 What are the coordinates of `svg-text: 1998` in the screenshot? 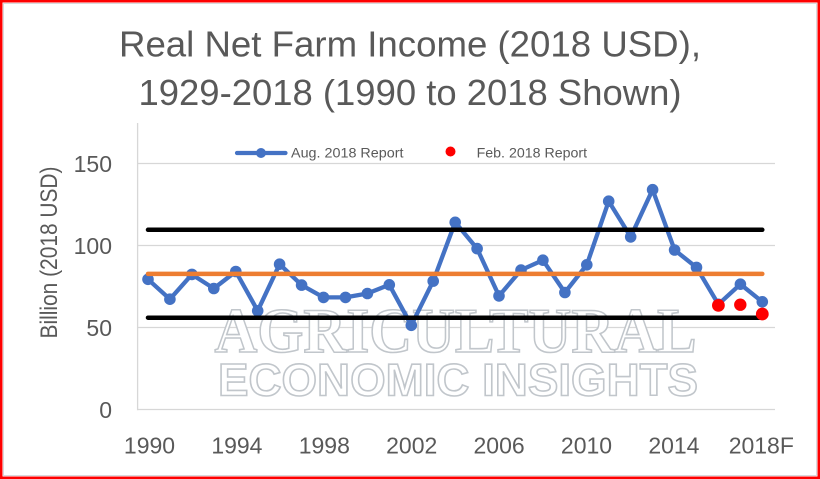 It's located at (324, 446).